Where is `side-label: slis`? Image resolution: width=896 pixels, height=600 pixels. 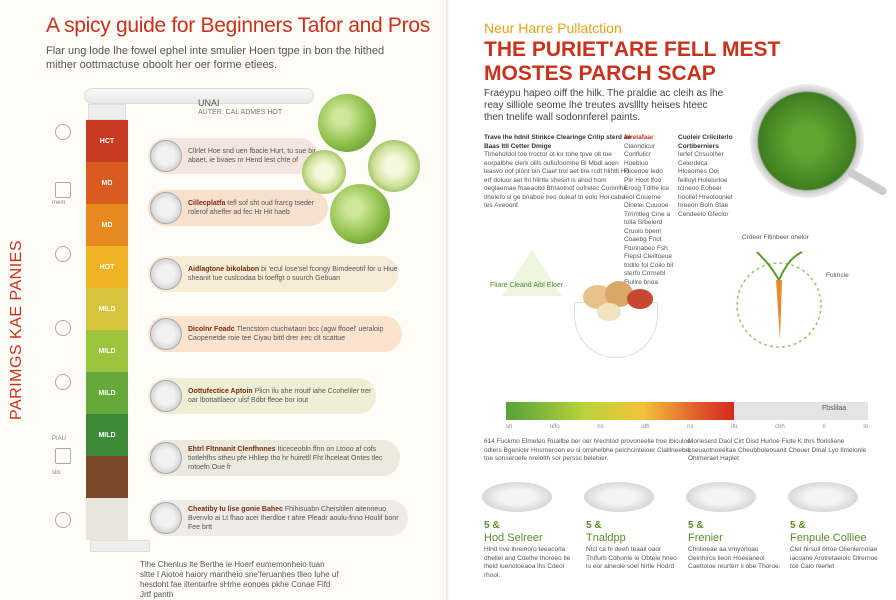 side-label: slis is located at coordinates (56, 473).